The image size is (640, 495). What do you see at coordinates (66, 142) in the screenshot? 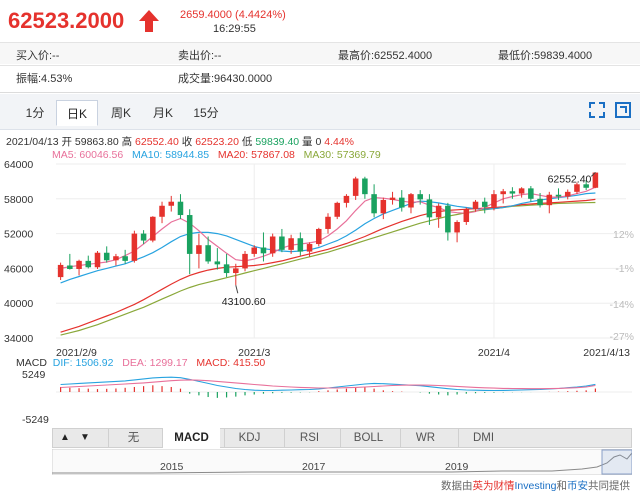
I see `open-label: 开` at bounding box center [66, 142].